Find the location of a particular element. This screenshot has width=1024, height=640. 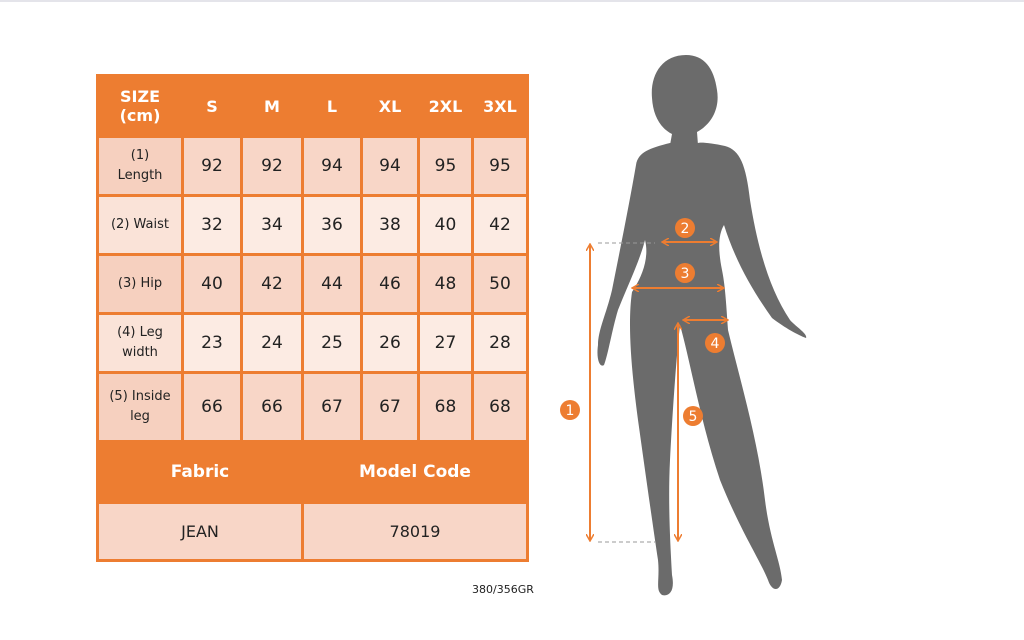

row-label: (3) Hip is located at coordinates (140, 284).